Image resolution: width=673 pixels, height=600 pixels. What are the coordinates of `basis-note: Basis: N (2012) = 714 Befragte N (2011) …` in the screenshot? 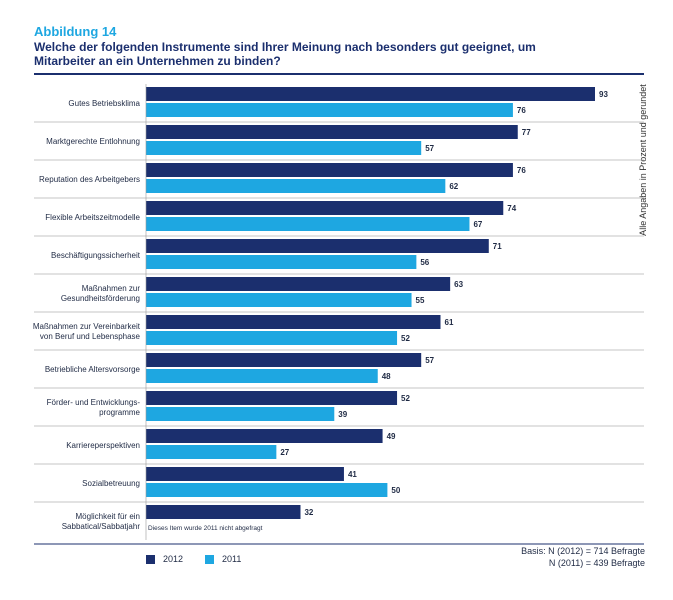 It's located at (583, 557).